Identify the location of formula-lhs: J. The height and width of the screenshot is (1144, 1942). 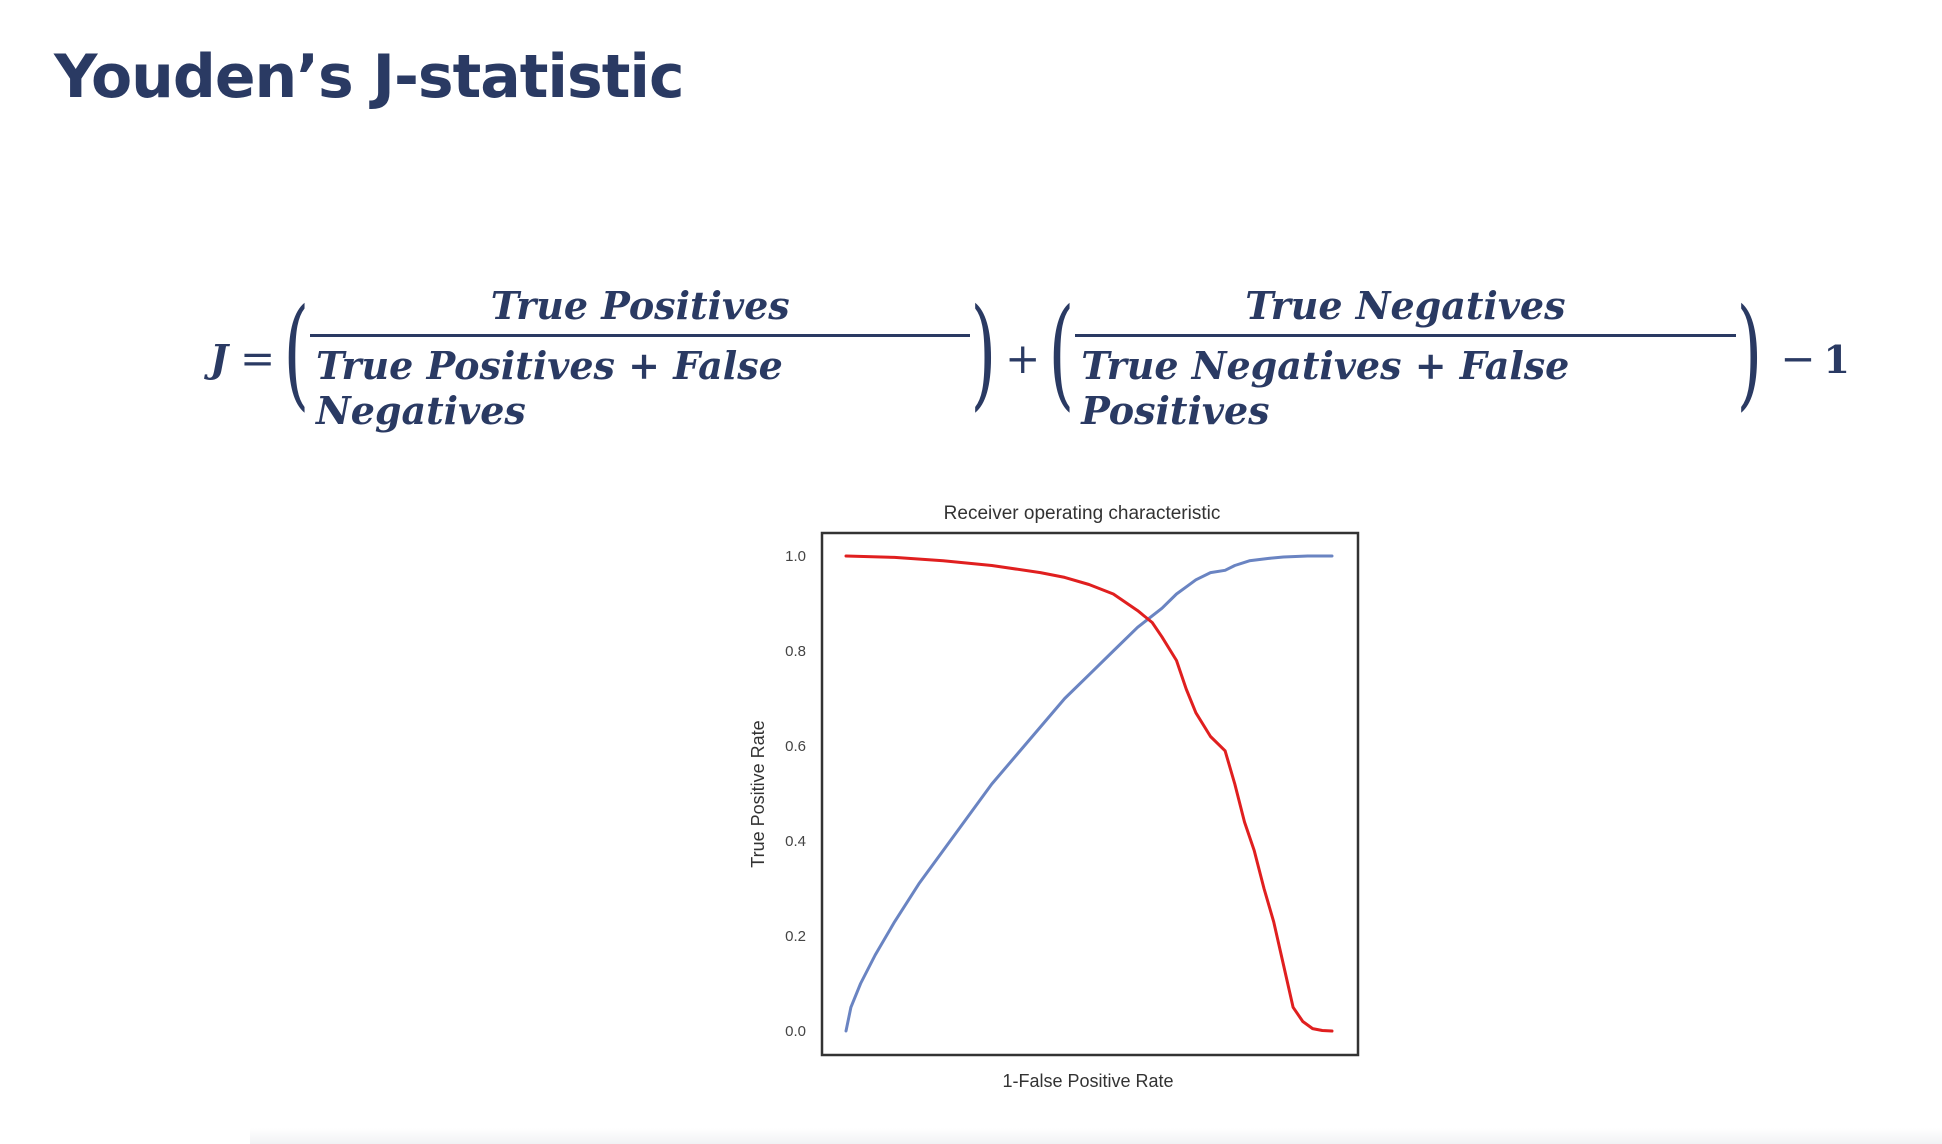
(219, 358).